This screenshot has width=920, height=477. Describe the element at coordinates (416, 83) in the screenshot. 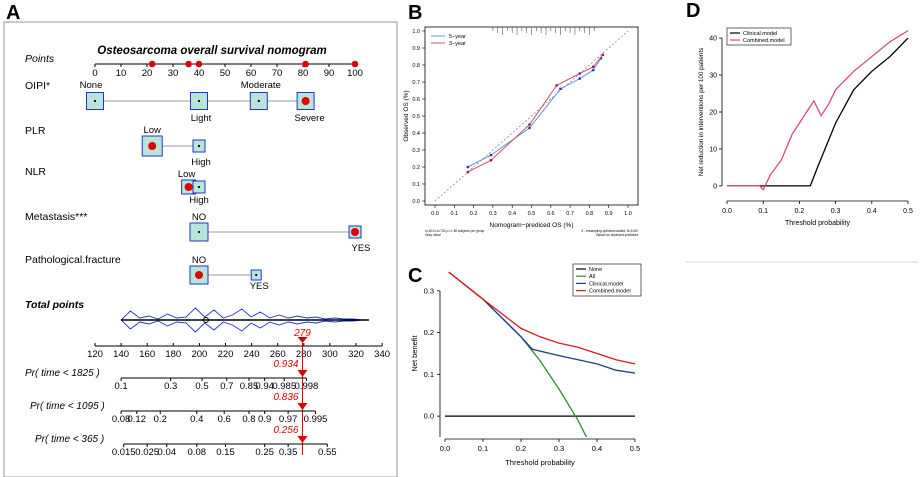

I see `calib-y-tick-label: 0.7` at that location.